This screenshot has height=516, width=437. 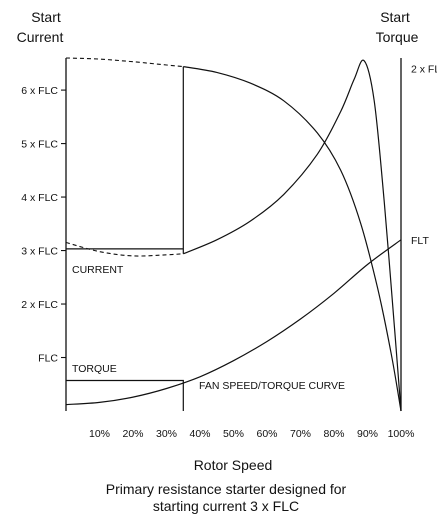 What do you see at coordinates (46, 17) in the screenshot?
I see `left-axis-heading-line1: Start` at bounding box center [46, 17].